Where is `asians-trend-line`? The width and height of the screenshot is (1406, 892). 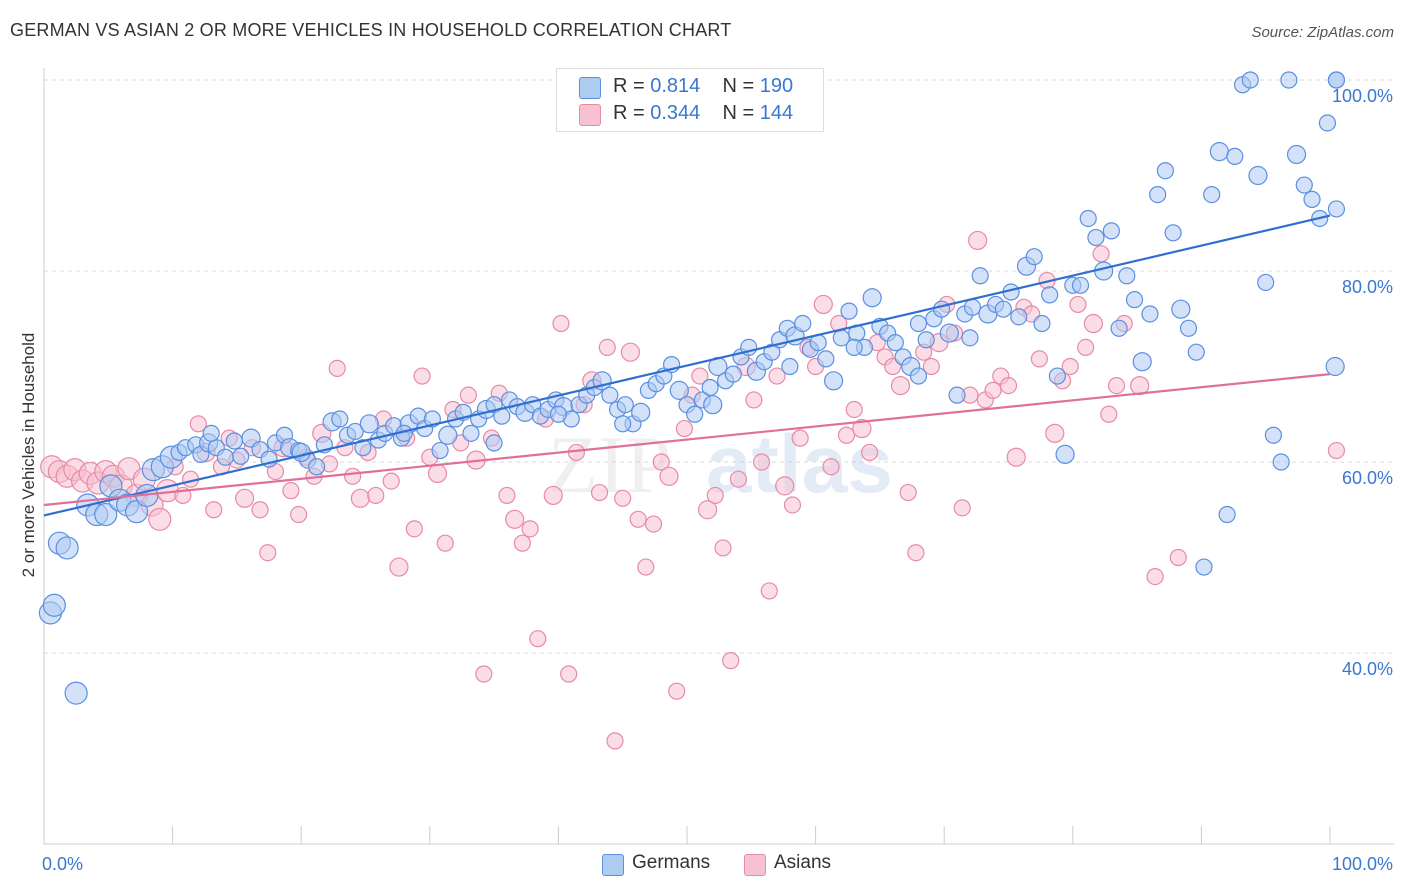
asians-trend-line is located at coordinates (687, 440).